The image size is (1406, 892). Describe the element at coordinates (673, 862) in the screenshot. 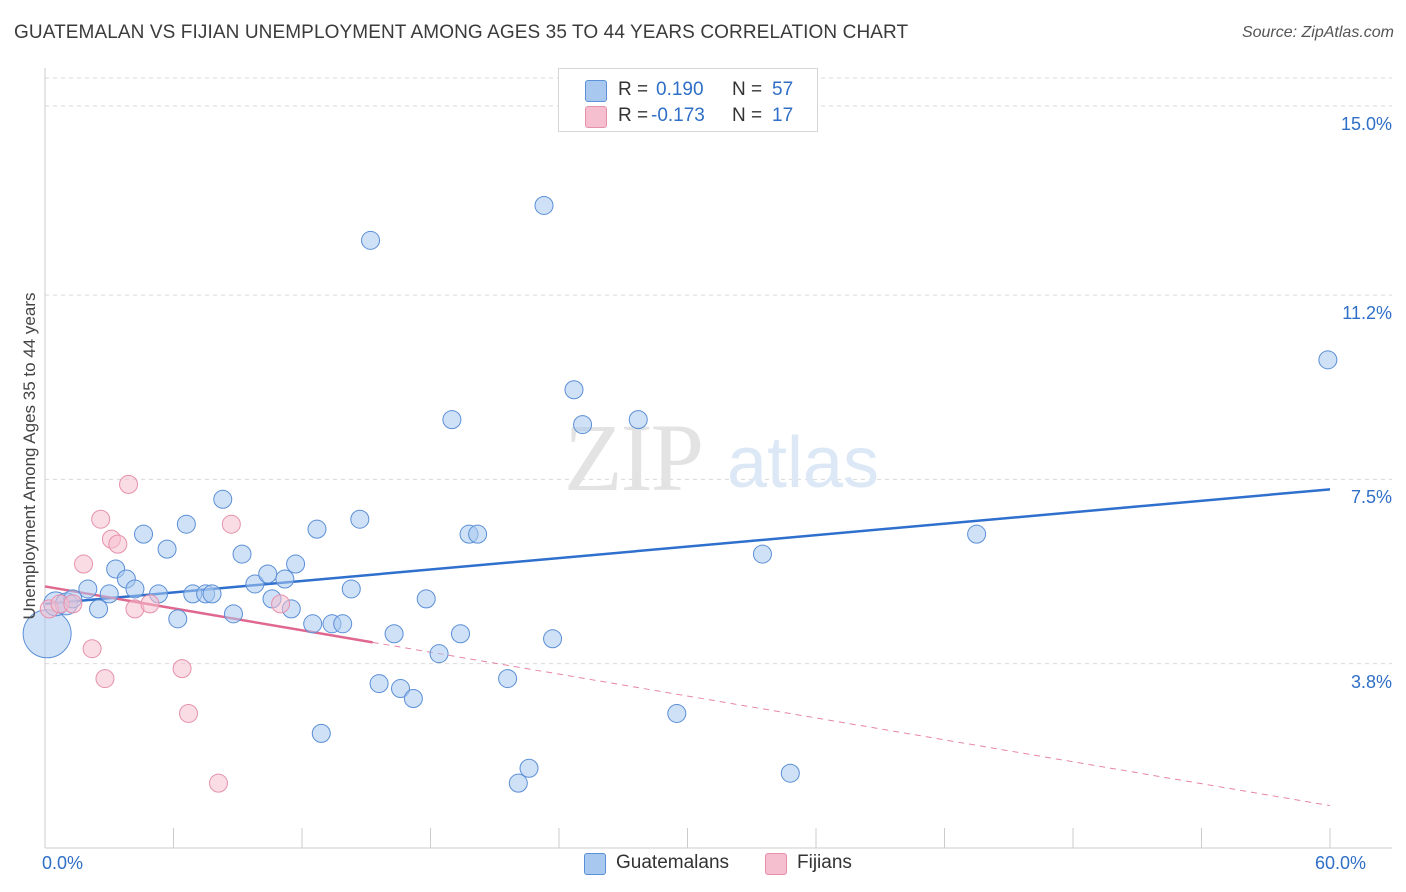

I see `bottom-legend-label: Guatemalans` at that location.